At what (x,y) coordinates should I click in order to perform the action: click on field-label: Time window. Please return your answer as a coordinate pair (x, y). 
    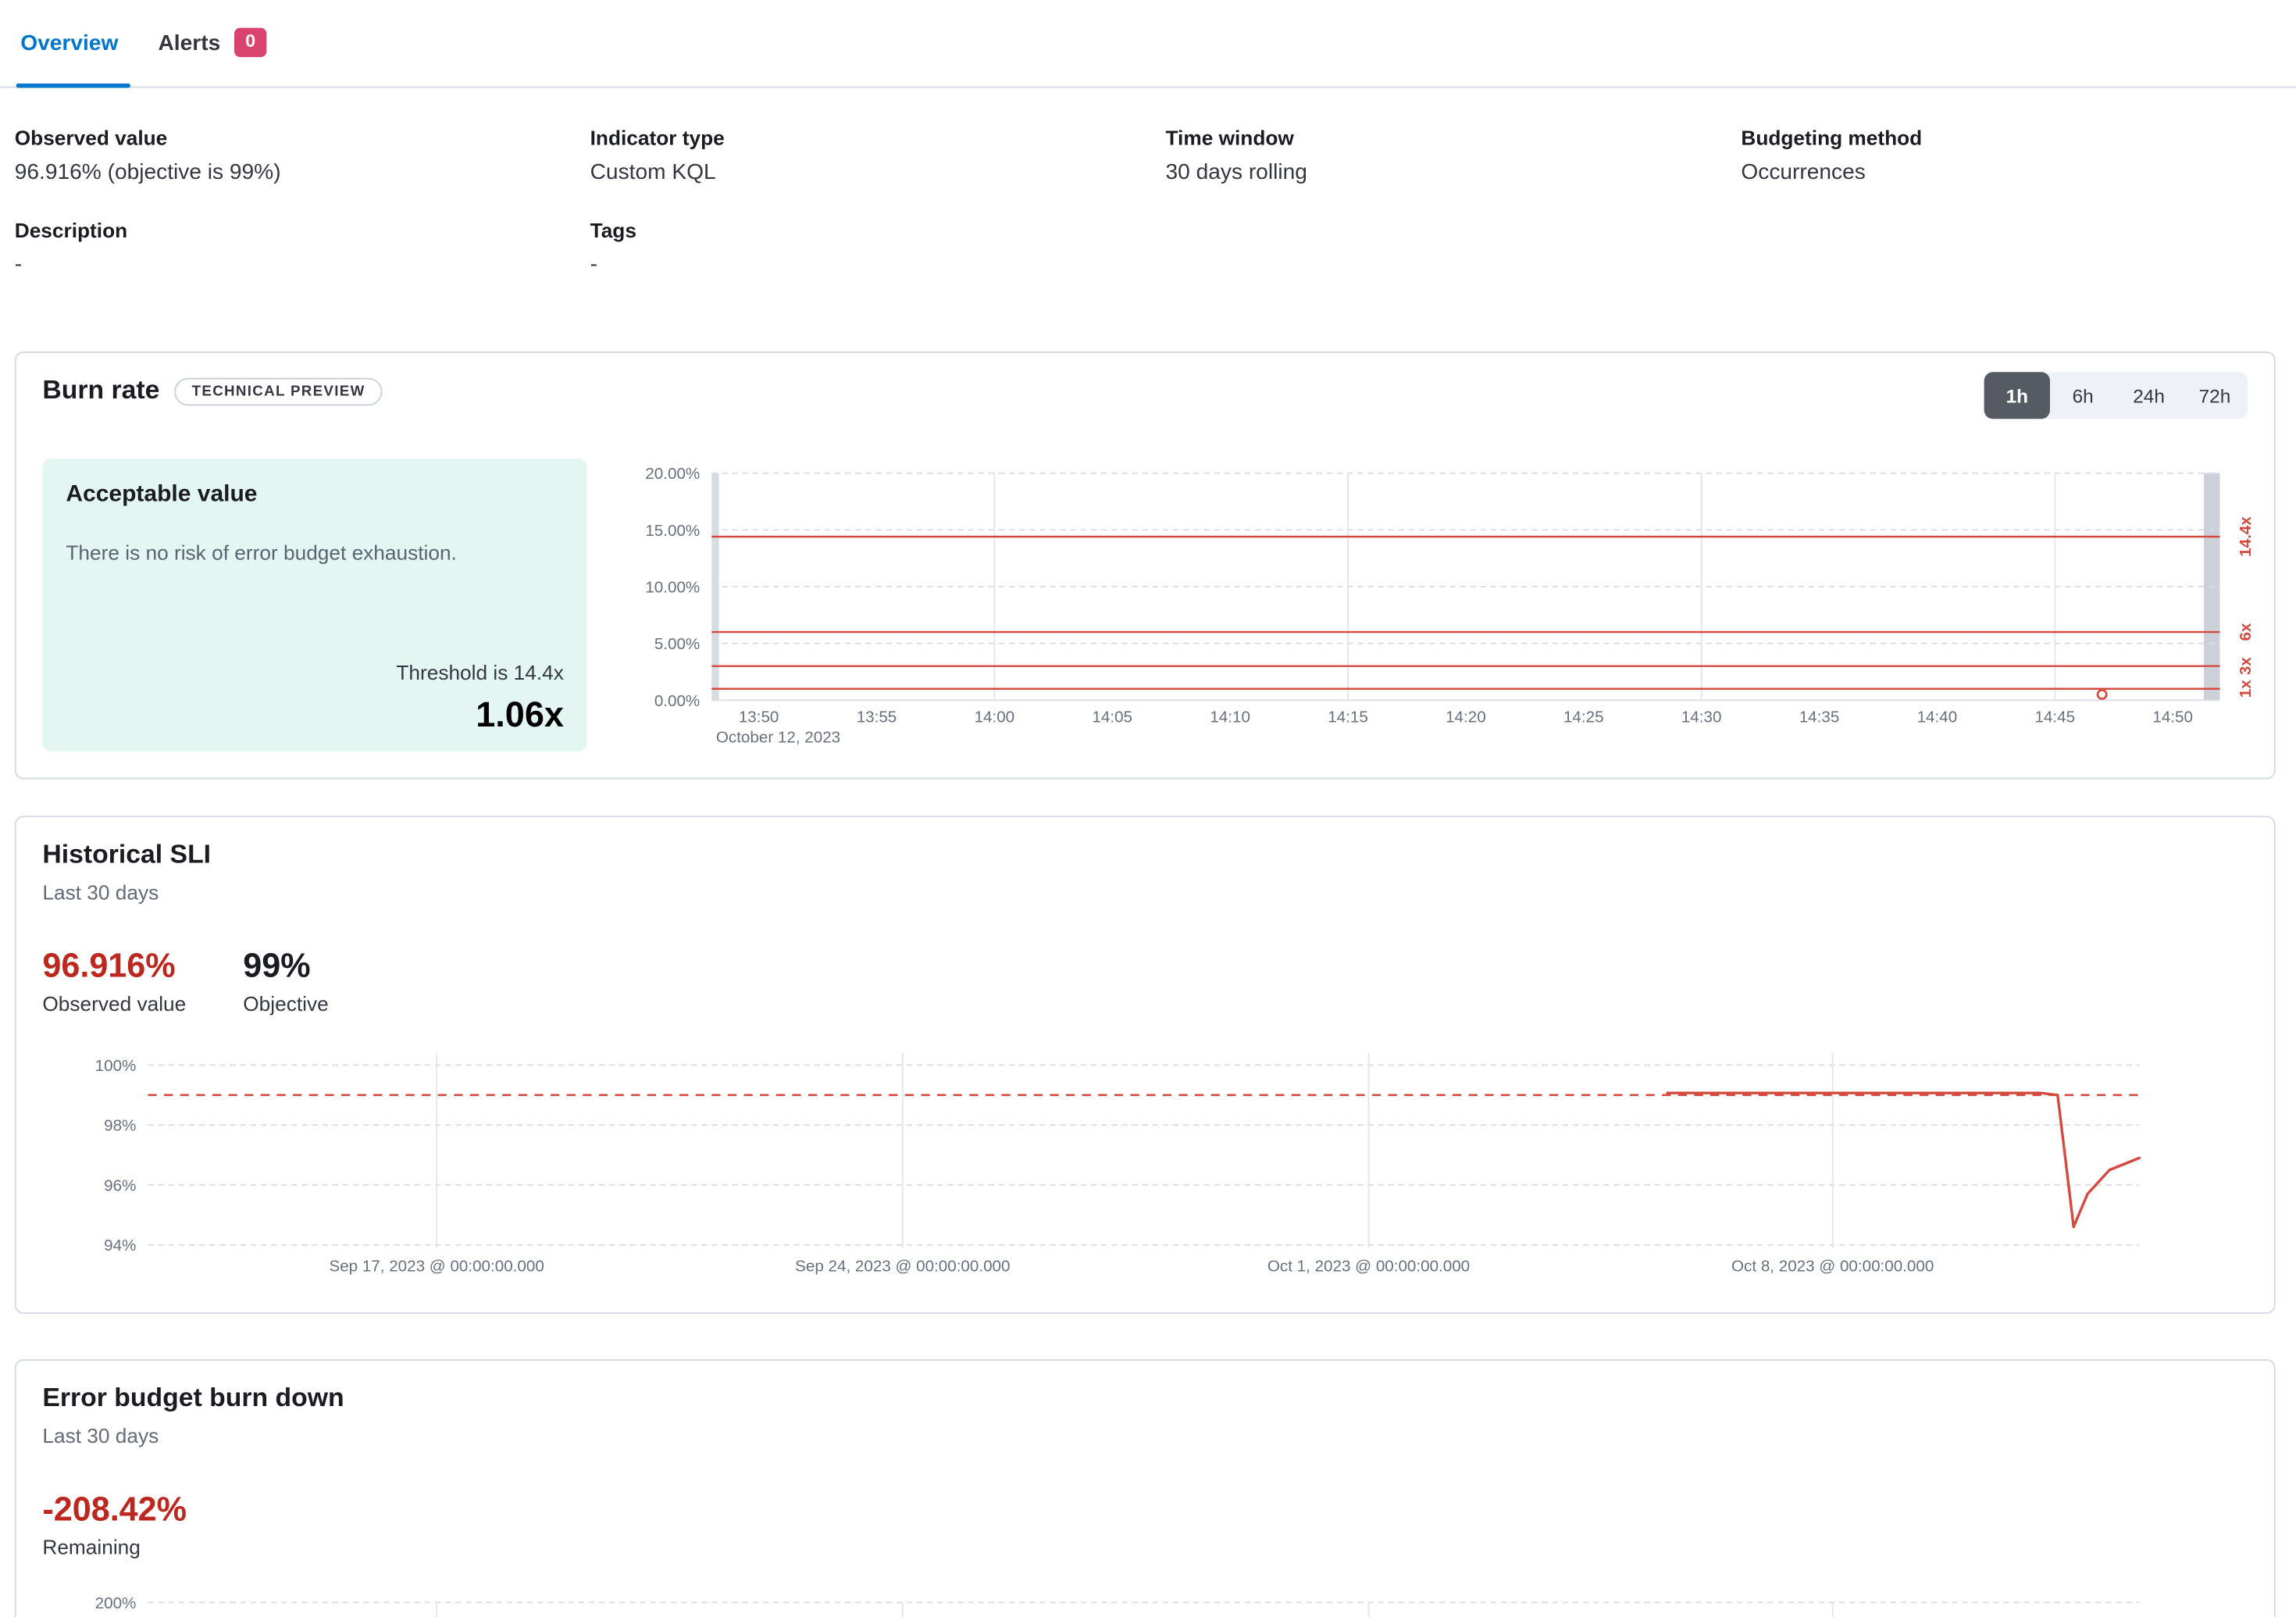
    Looking at the image, I should click on (1229, 138).